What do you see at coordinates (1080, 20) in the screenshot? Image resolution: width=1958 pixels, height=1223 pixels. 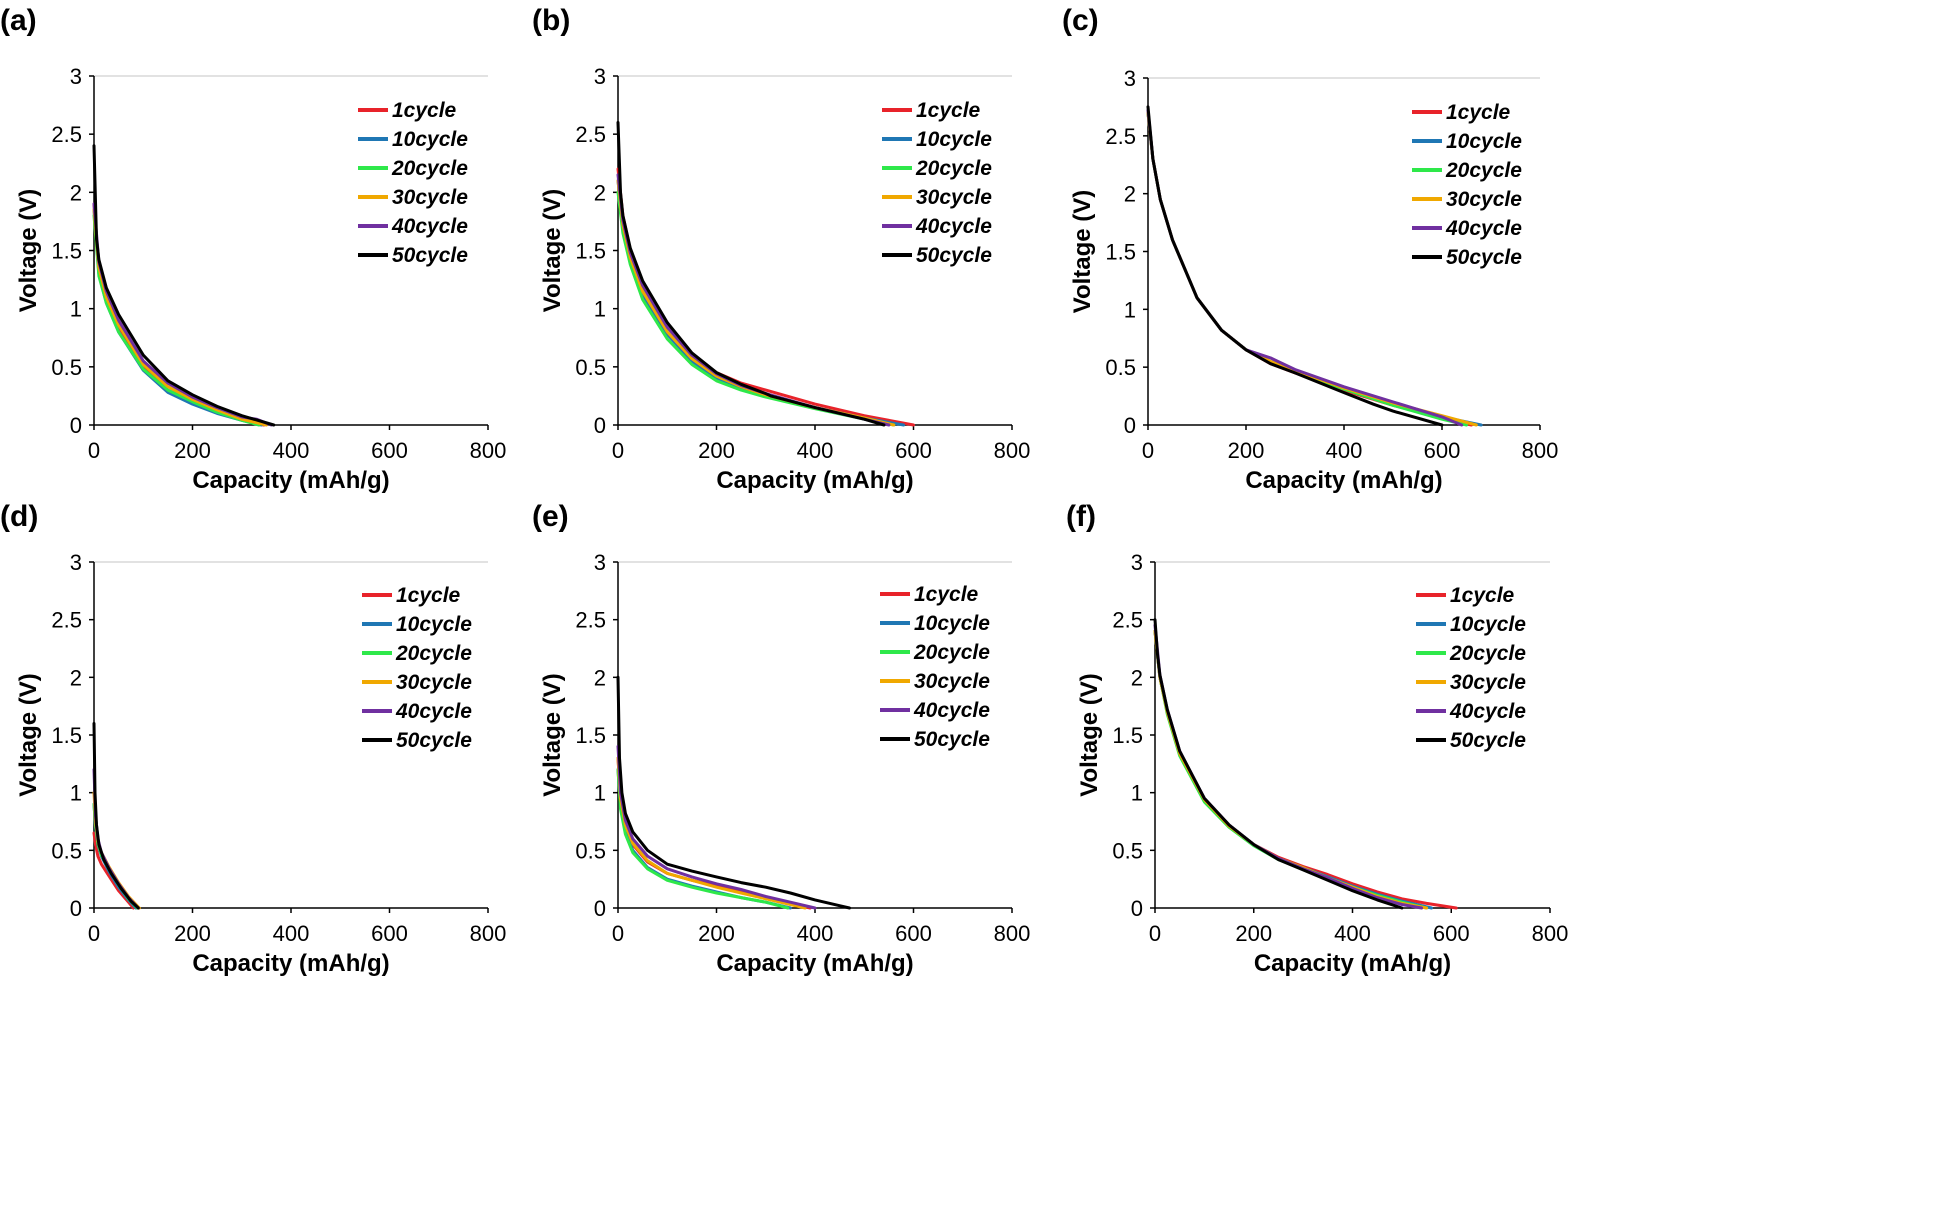 I see `panel-letter: (c)` at bounding box center [1080, 20].